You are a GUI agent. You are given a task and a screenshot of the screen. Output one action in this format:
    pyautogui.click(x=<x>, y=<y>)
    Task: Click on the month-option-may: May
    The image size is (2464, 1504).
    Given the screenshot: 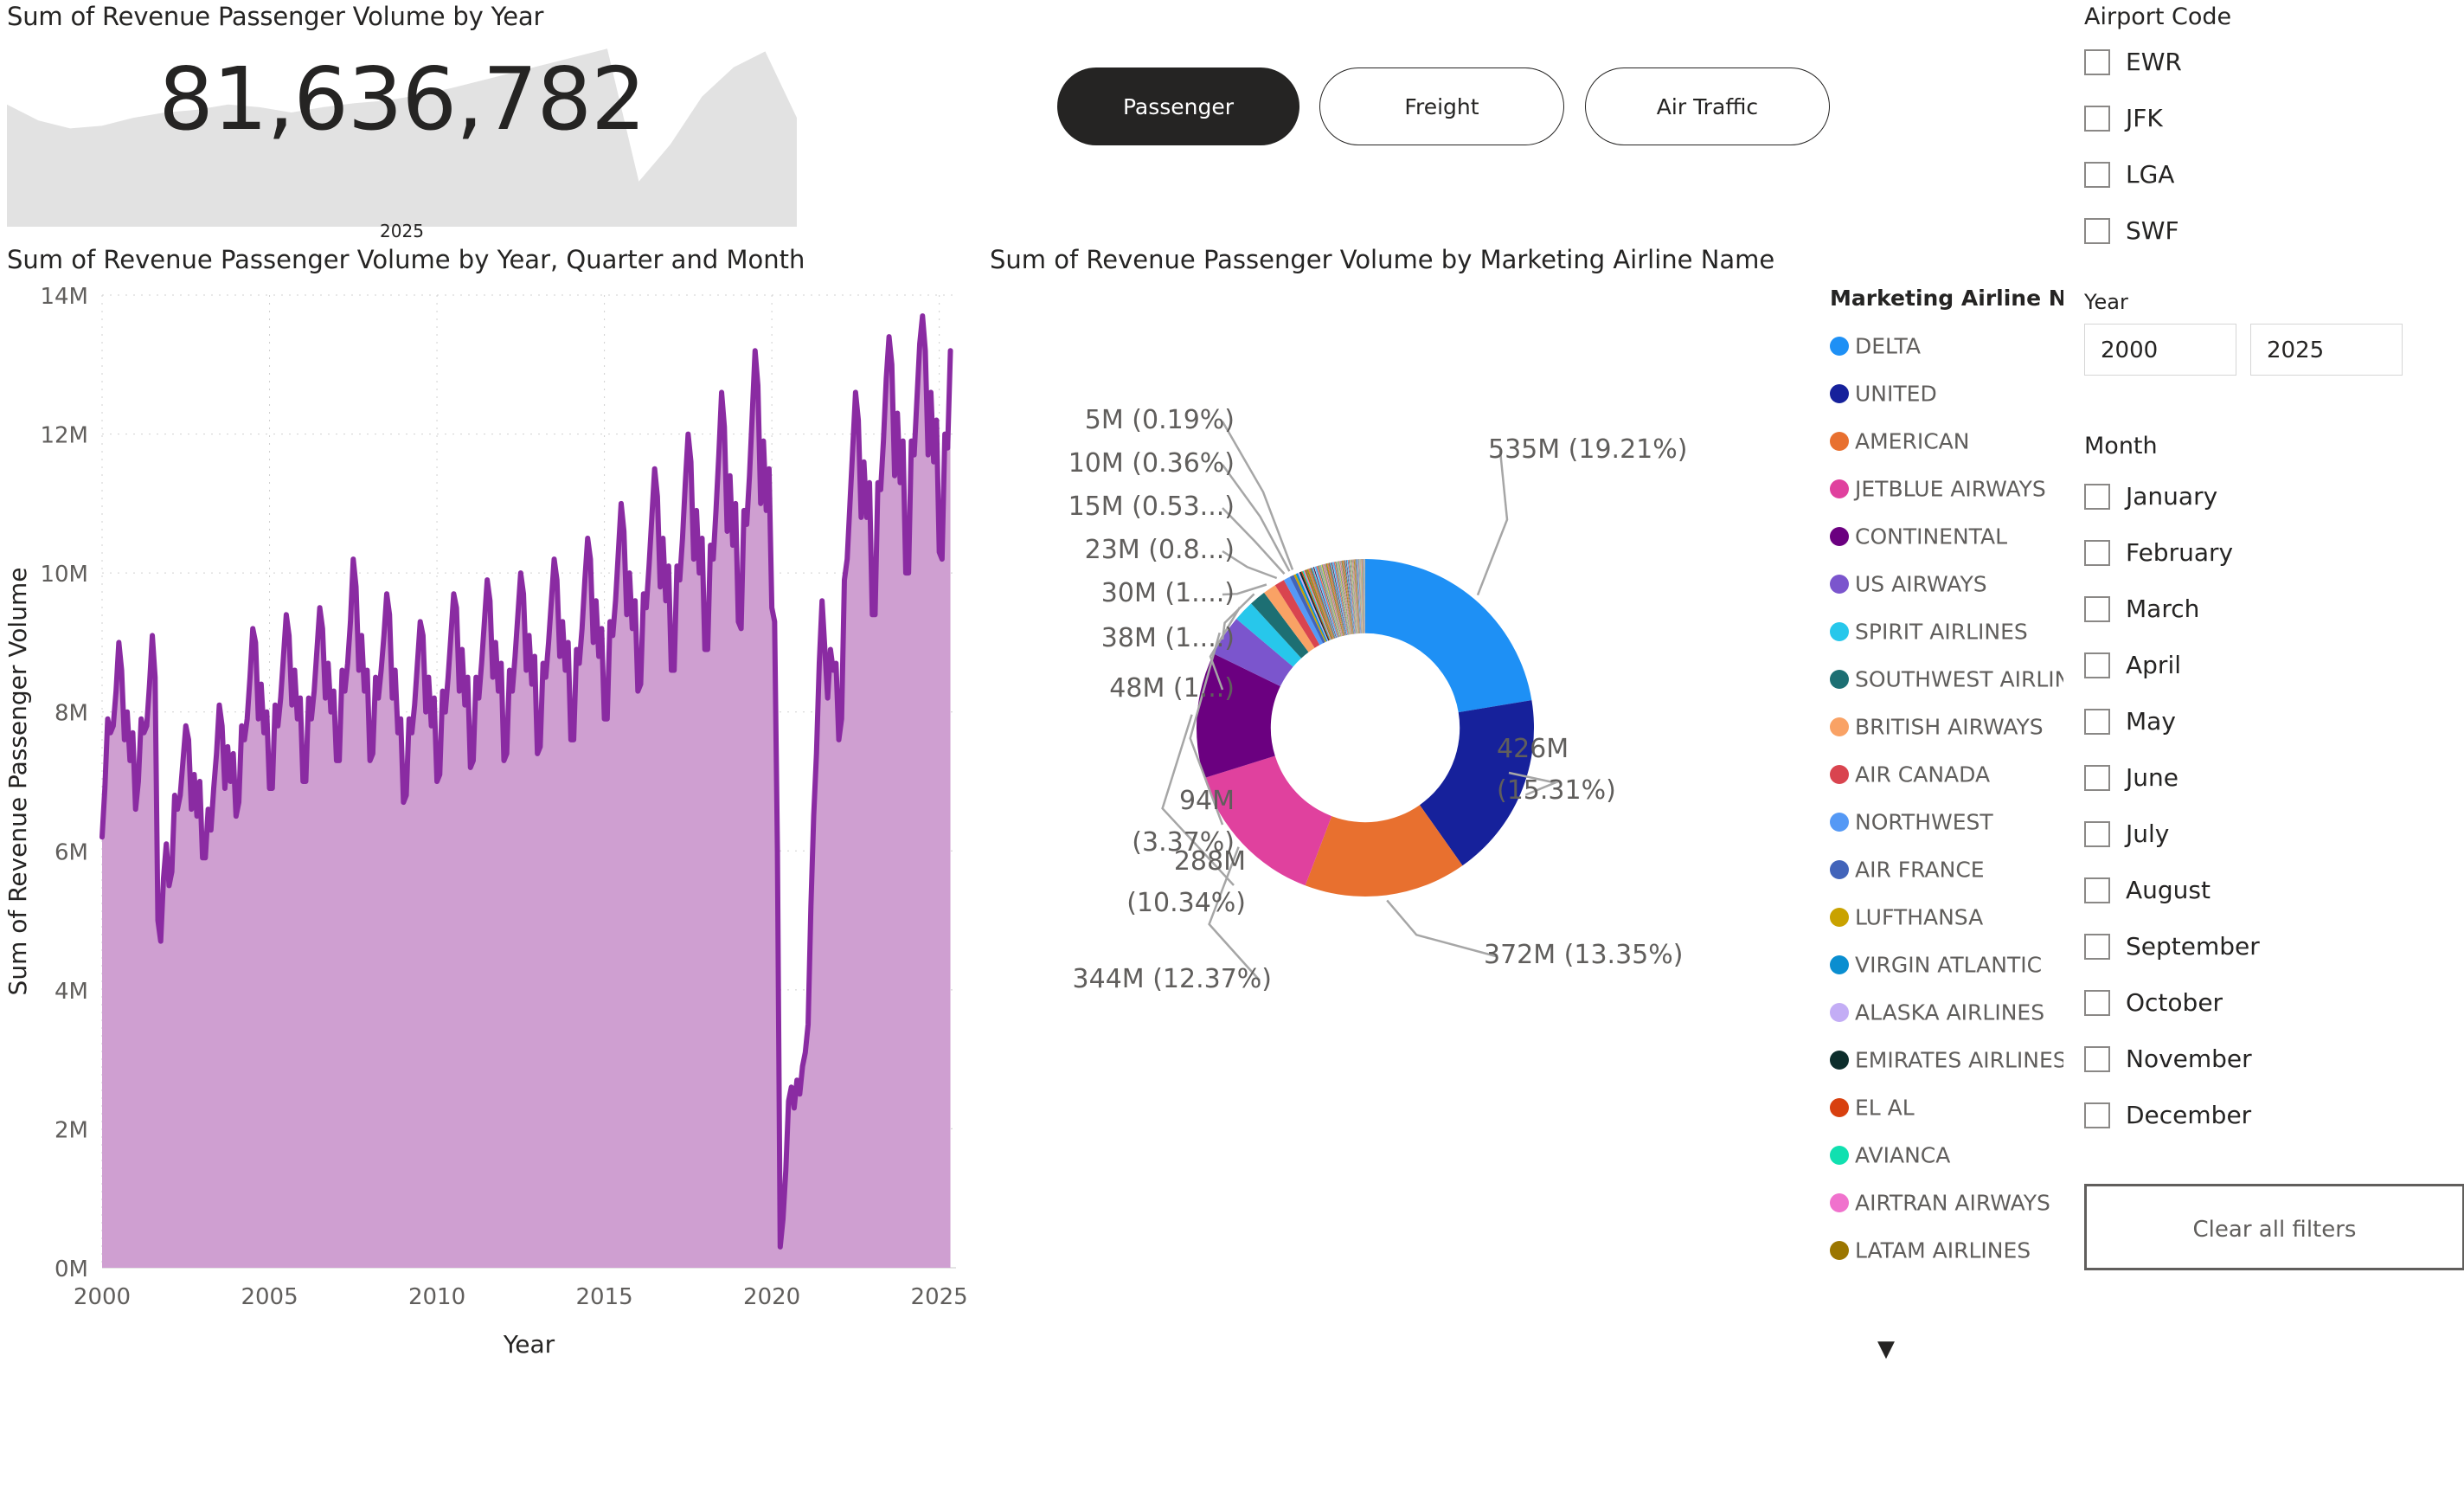 What is the action you would take?
    pyautogui.click(x=2266, y=721)
    